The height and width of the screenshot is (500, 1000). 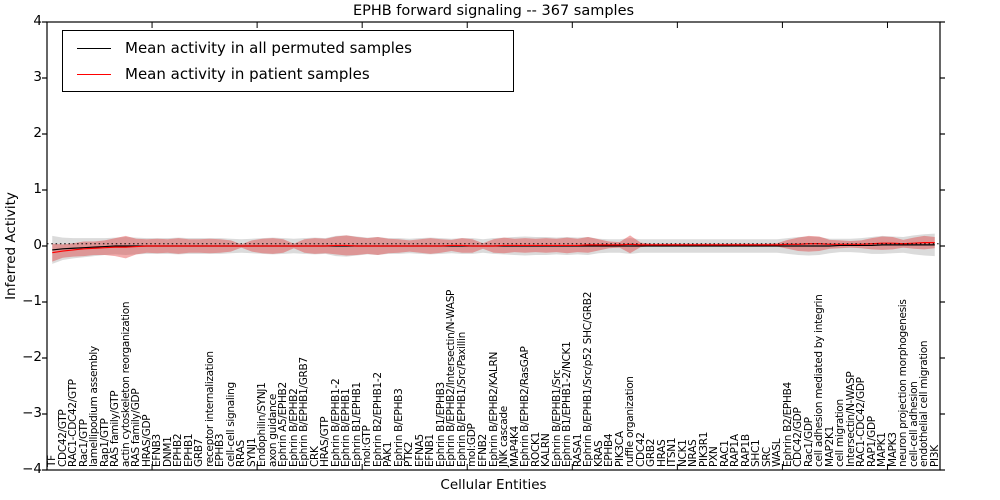 What do you see at coordinates (525, 406) in the screenshot?
I see `x-tick-label: Ephrin B/EPHB2/RasGAP` at bounding box center [525, 406].